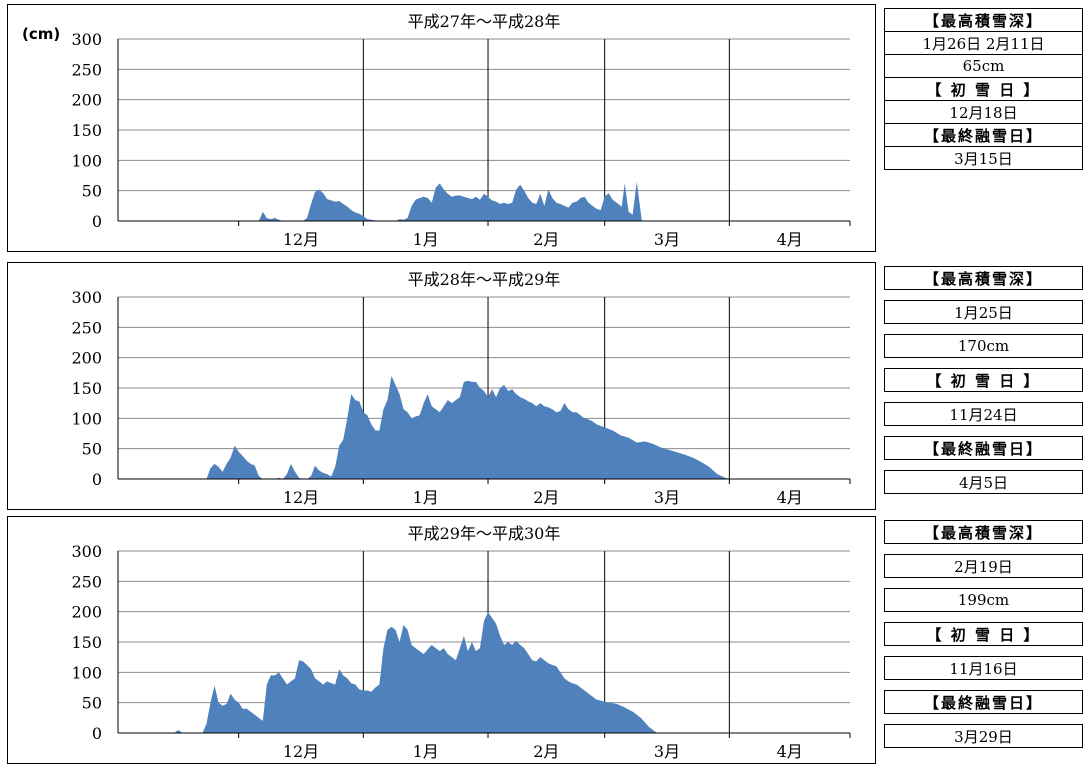  Describe the element at coordinates (983, 158) in the screenshot. I see `last-snow-date: 3月15日` at that location.